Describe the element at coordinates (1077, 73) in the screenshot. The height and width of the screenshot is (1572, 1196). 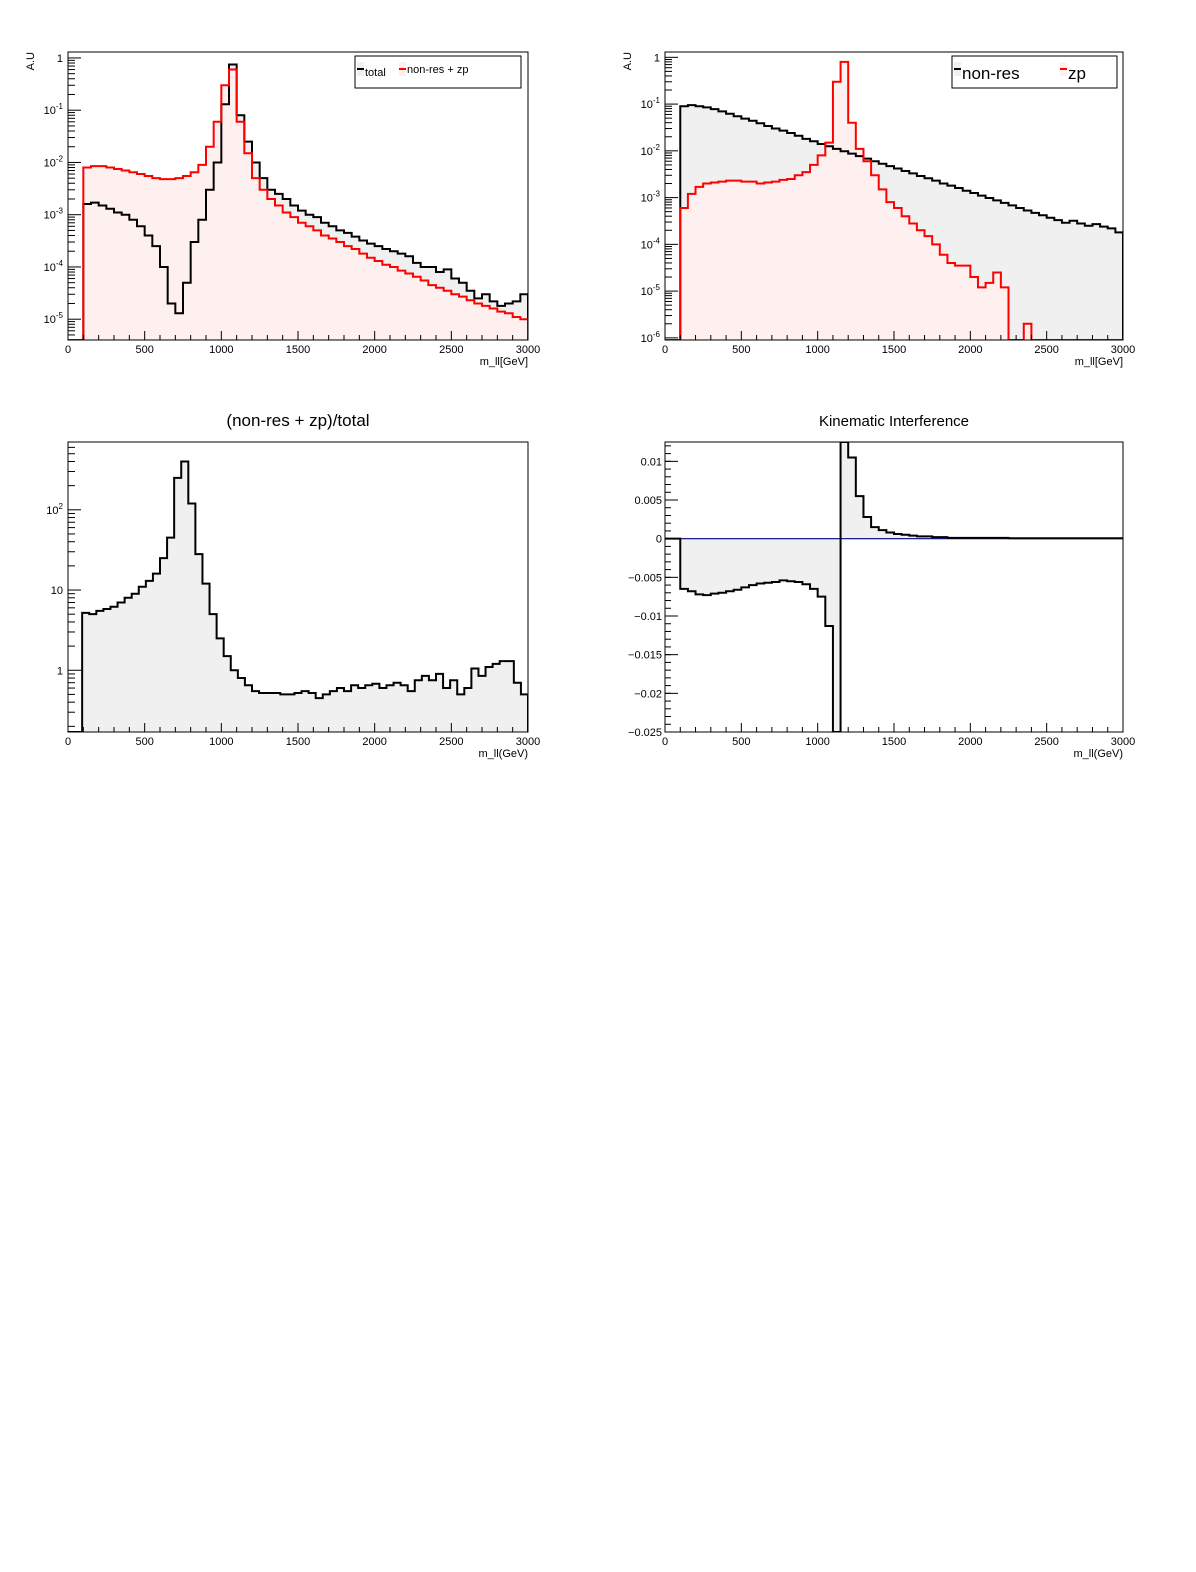
I see `legend-label: zp` at that location.